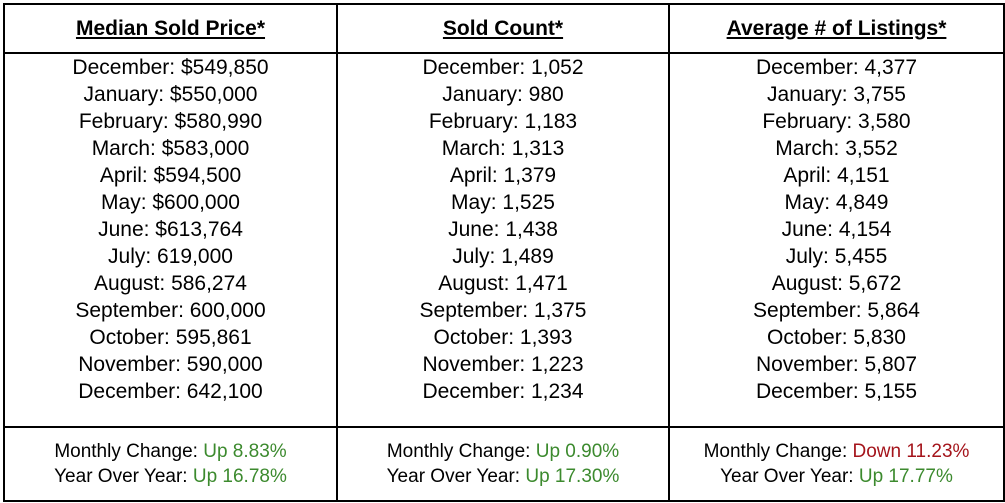  I want to click on year-over-year-line: Year Over Year: Up 16.78%, so click(170, 476).